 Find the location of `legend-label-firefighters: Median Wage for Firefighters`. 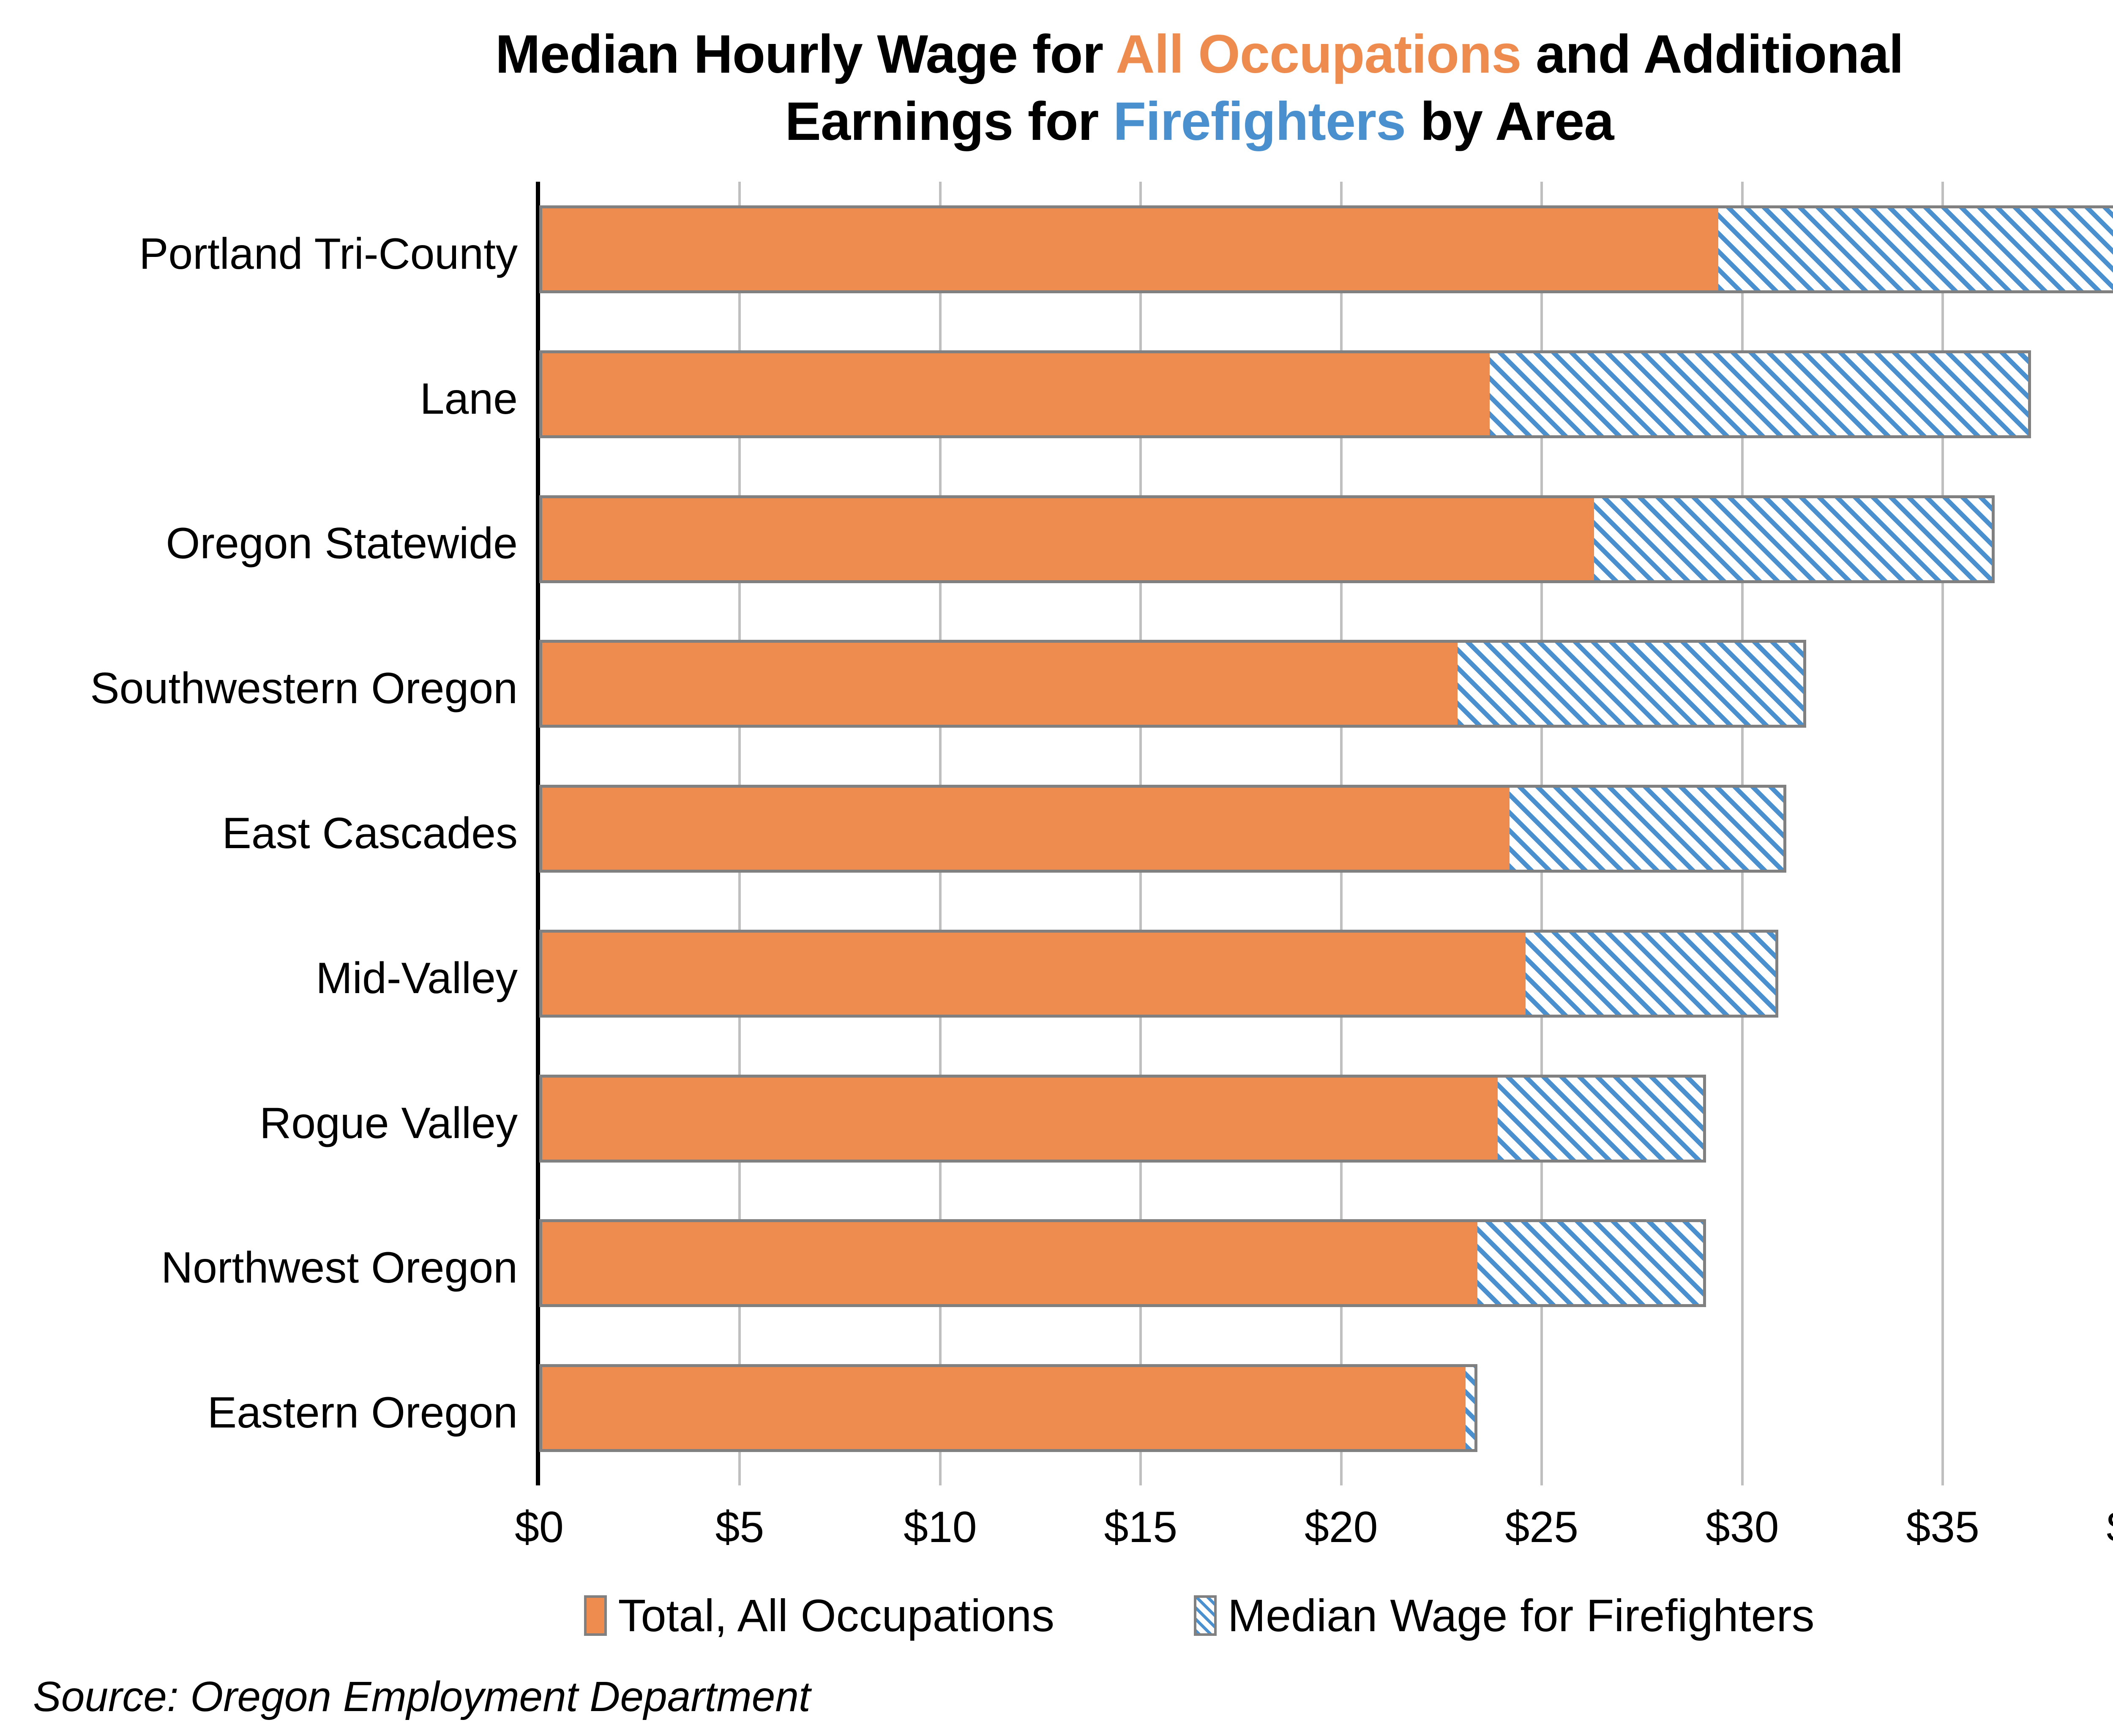

legend-label-firefighters: Median Wage for Firefighters is located at coordinates (1521, 1615).